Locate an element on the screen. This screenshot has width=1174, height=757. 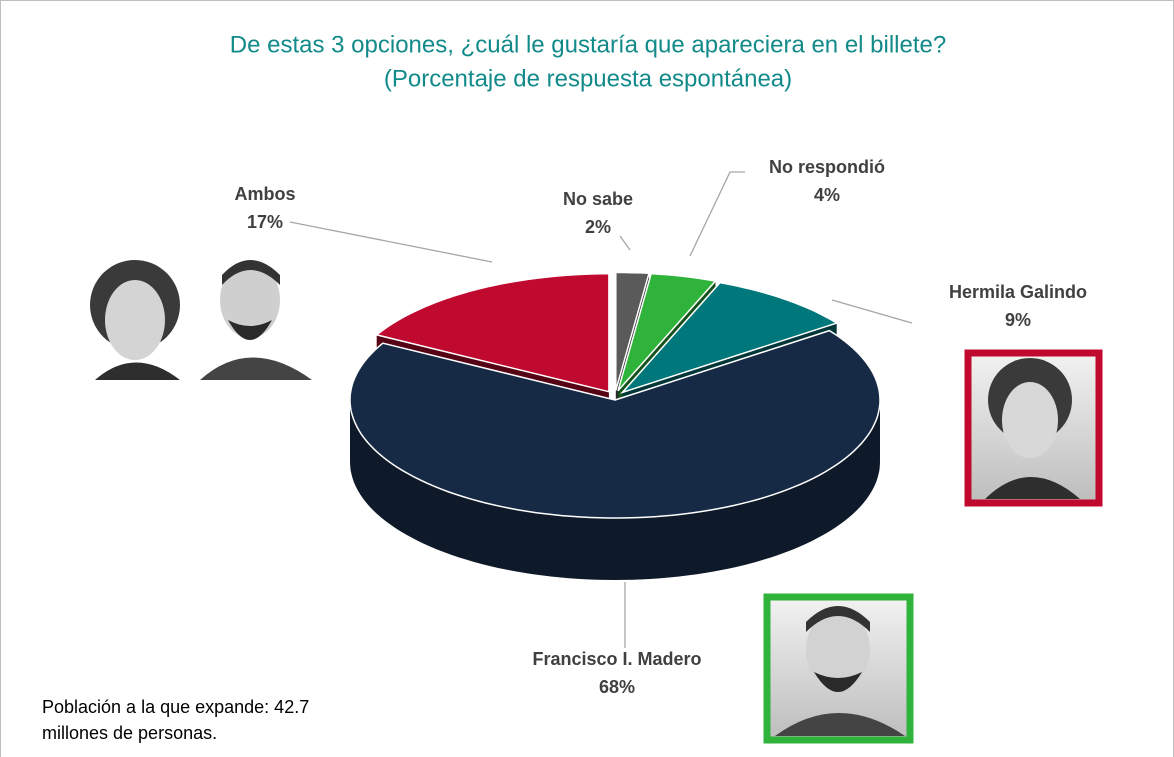
portrait-hermila is located at coordinates (1033, 428).